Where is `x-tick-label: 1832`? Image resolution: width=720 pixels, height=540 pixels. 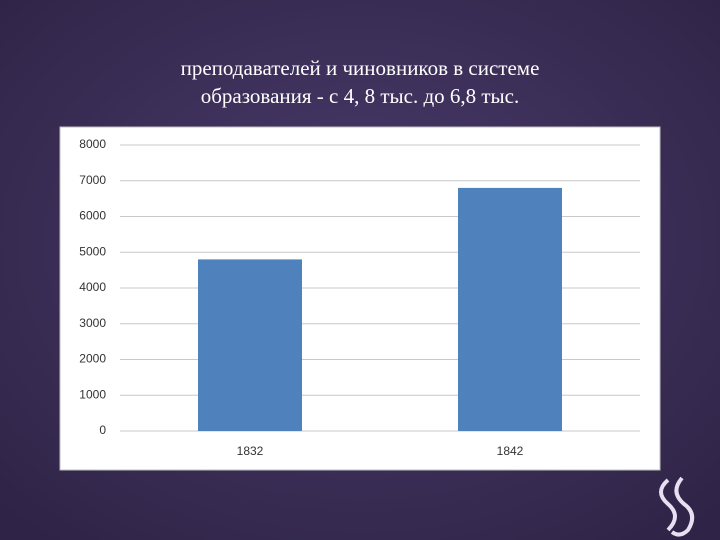
x-tick-label: 1832 is located at coordinates (250, 451).